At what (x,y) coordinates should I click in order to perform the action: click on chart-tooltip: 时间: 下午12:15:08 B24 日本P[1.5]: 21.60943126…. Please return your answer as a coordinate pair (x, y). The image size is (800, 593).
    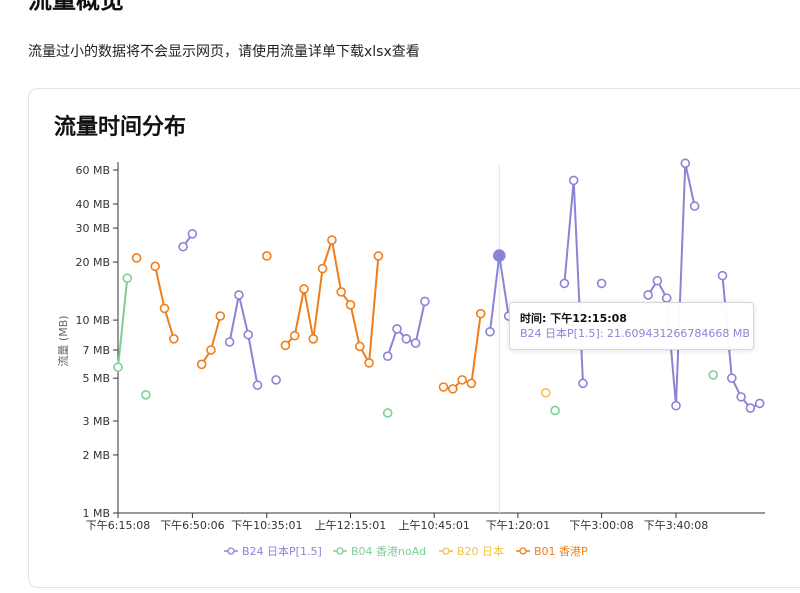
    Looking at the image, I should click on (631, 326).